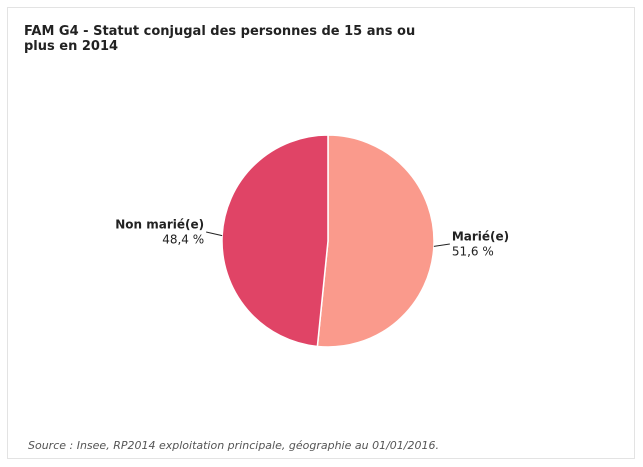  I want to click on slice-value-label: 51,6 %, so click(473, 252).